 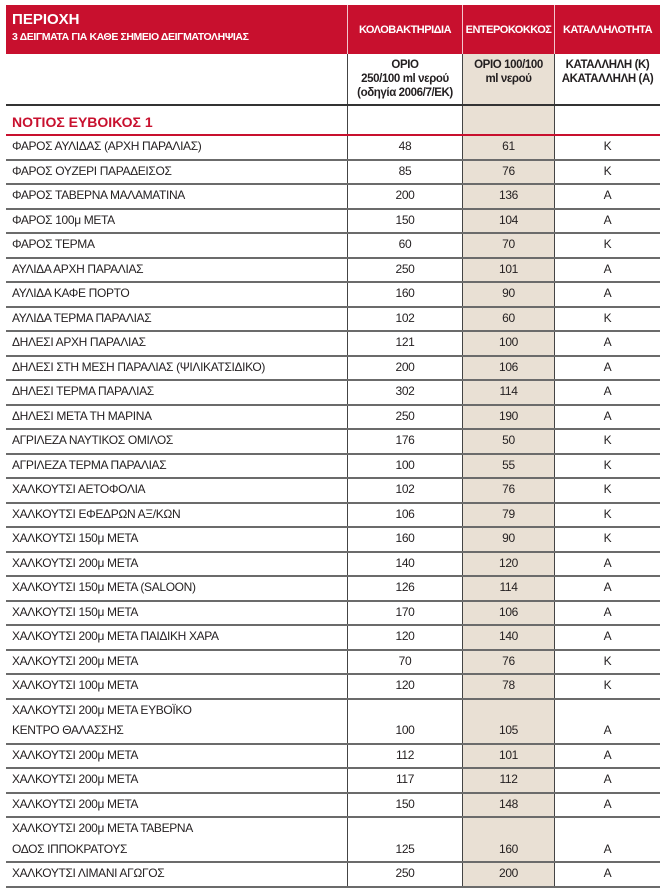 I want to click on table-row: ΔΗΛΕΣΙ ΑΡΧΗ ΠΑΡΑΛΙΑΣ 121 100 Α, so click(x=333, y=344).